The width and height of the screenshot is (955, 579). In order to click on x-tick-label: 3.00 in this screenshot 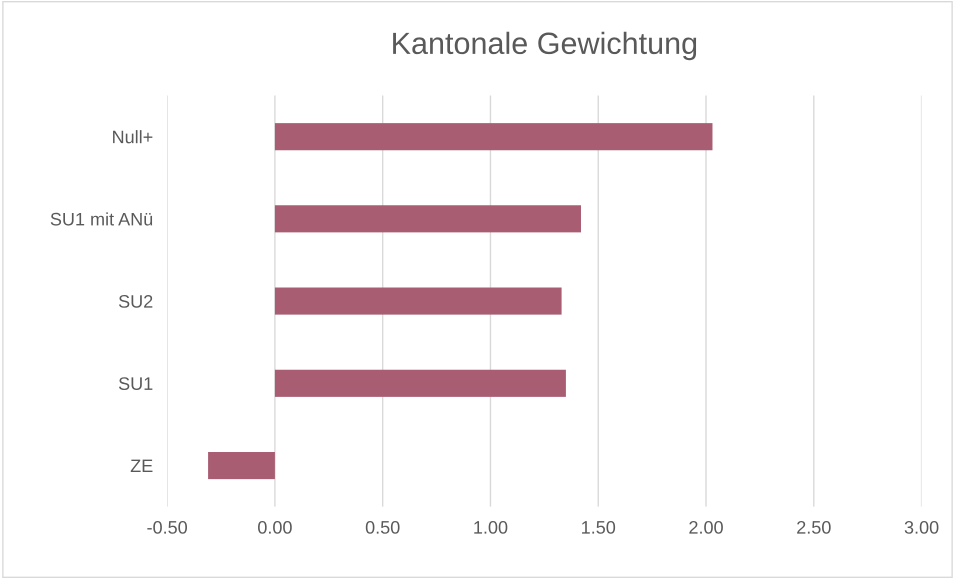, I will do `click(921, 527)`.